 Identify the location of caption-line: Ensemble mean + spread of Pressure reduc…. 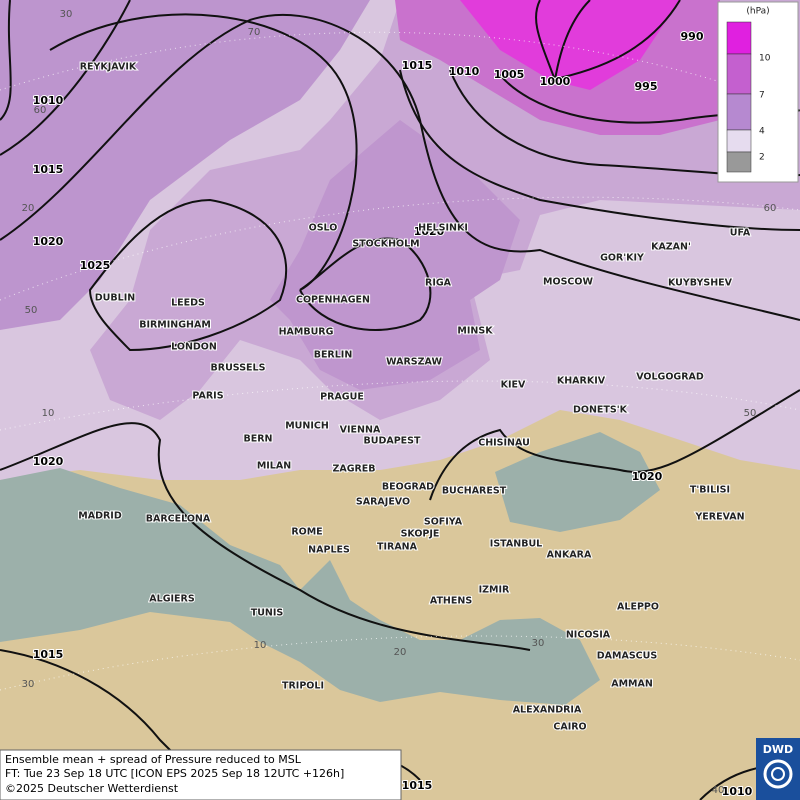
(153, 759).